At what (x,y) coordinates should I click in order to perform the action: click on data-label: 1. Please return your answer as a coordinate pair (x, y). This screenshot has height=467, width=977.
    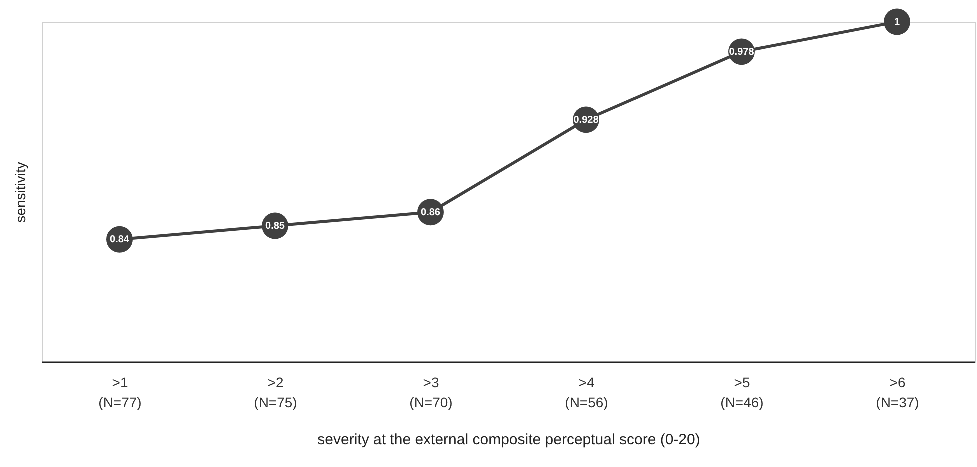
    Looking at the image, I should click on (897, 22).